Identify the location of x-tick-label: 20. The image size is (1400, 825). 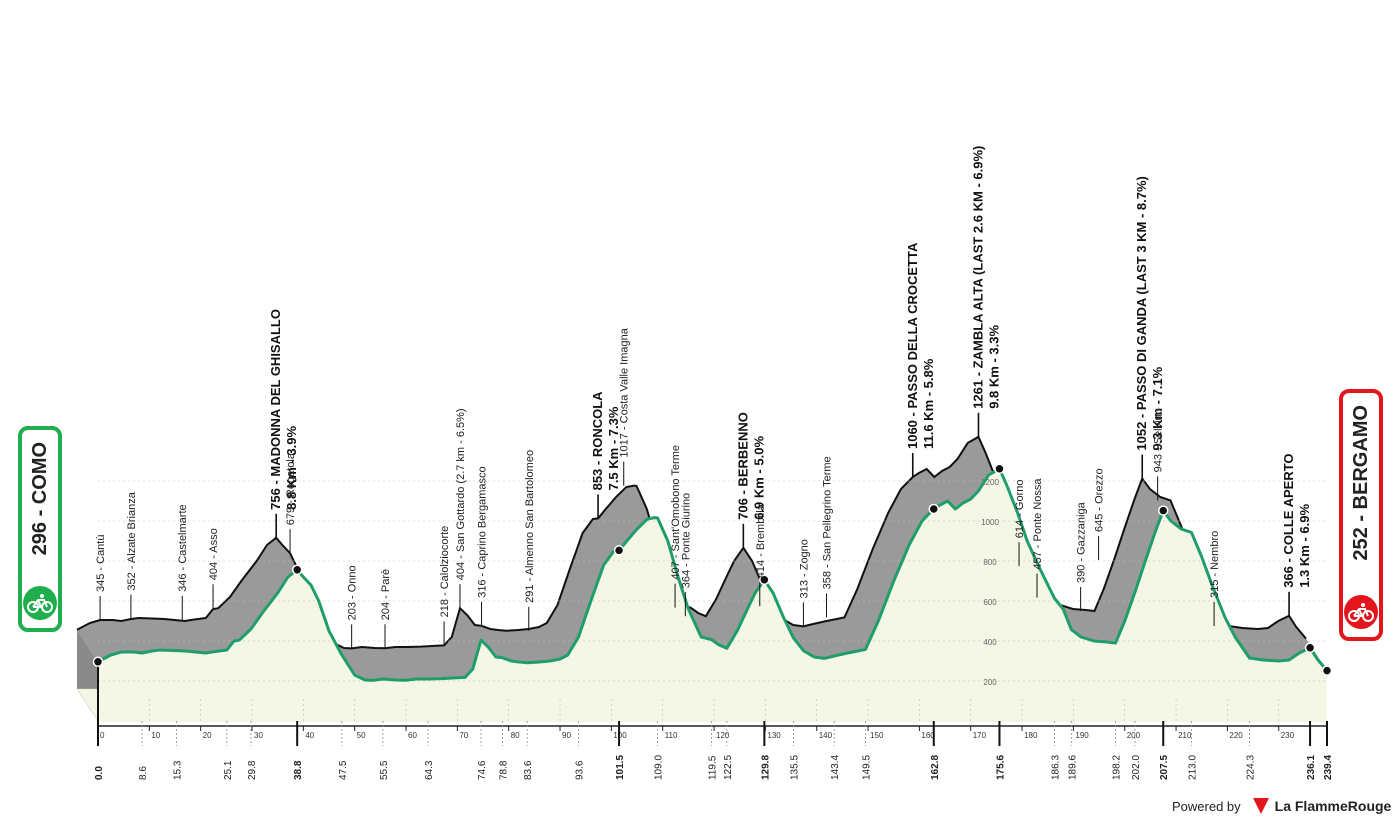
(207, 735).